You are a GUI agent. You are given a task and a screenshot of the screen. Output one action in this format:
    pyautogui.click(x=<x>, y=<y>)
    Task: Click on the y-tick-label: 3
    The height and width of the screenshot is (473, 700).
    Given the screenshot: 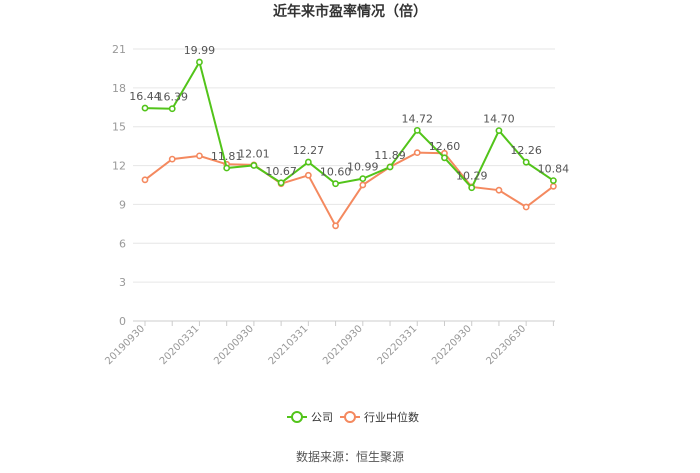 What is the action you would take?
    pyautogui.click(x=122, y=282)
    